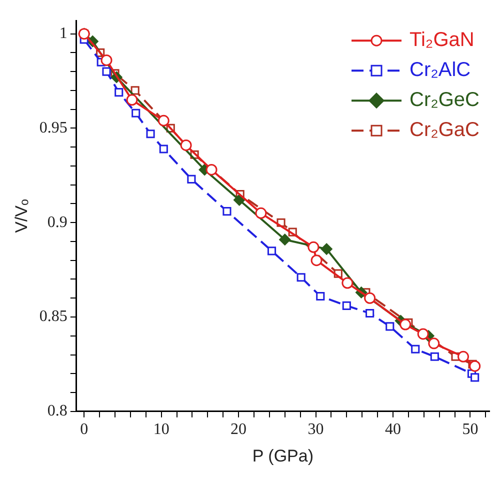 Image resolution: width=504 pixels, height=479 pixels. I want to click on x-tick-label: 20, so click(238, 429).